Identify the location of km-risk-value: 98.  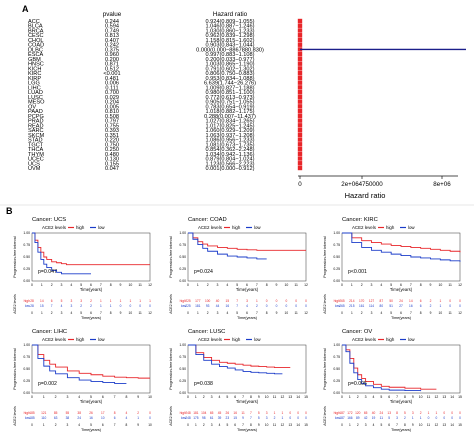
(204, 418).